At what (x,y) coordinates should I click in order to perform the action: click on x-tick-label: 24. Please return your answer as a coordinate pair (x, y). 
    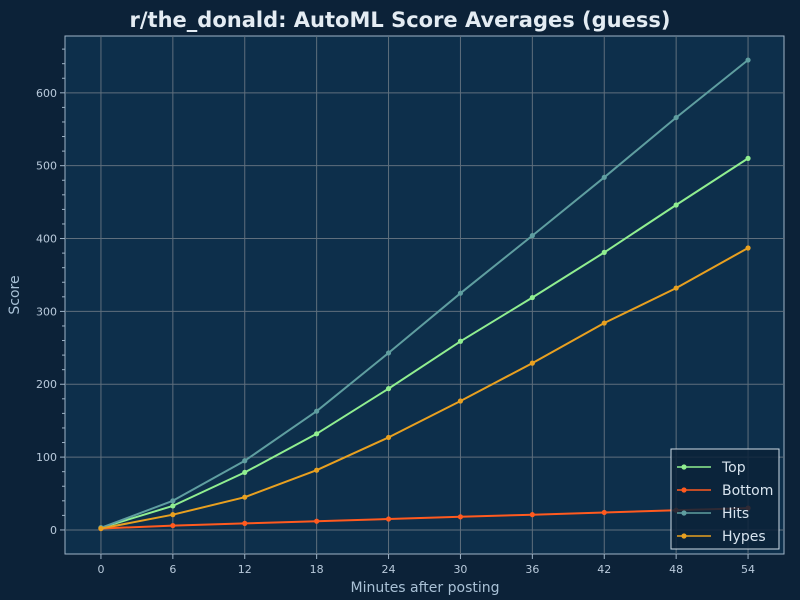
    Looking at the image, I should click on (389, 569).